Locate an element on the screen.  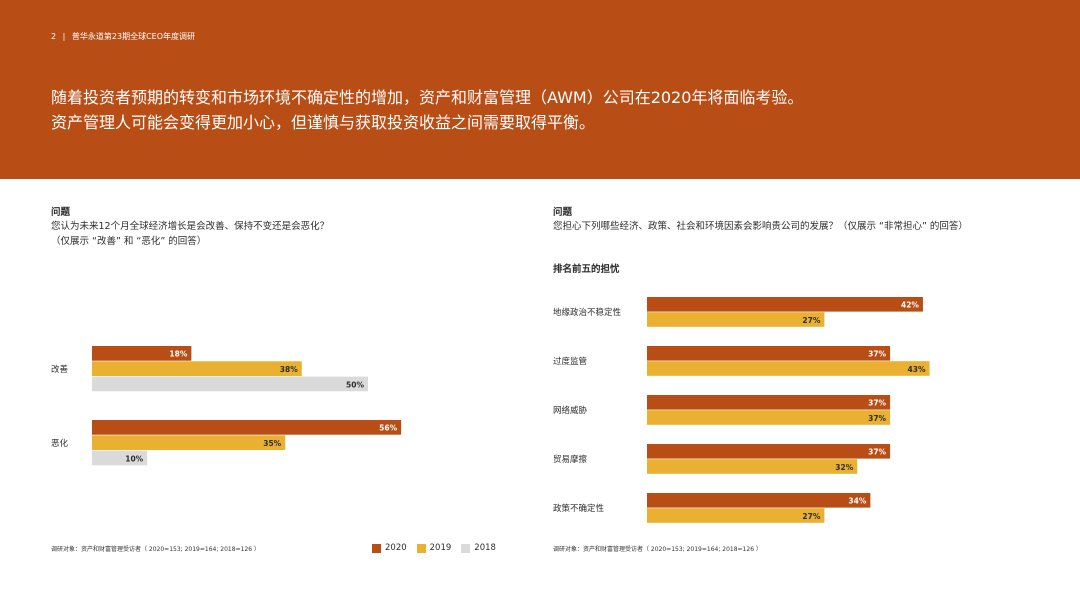
page-header-line: 2 | 普华永道第23期全球CEO年度调研 is located at coordinates (123, 36).